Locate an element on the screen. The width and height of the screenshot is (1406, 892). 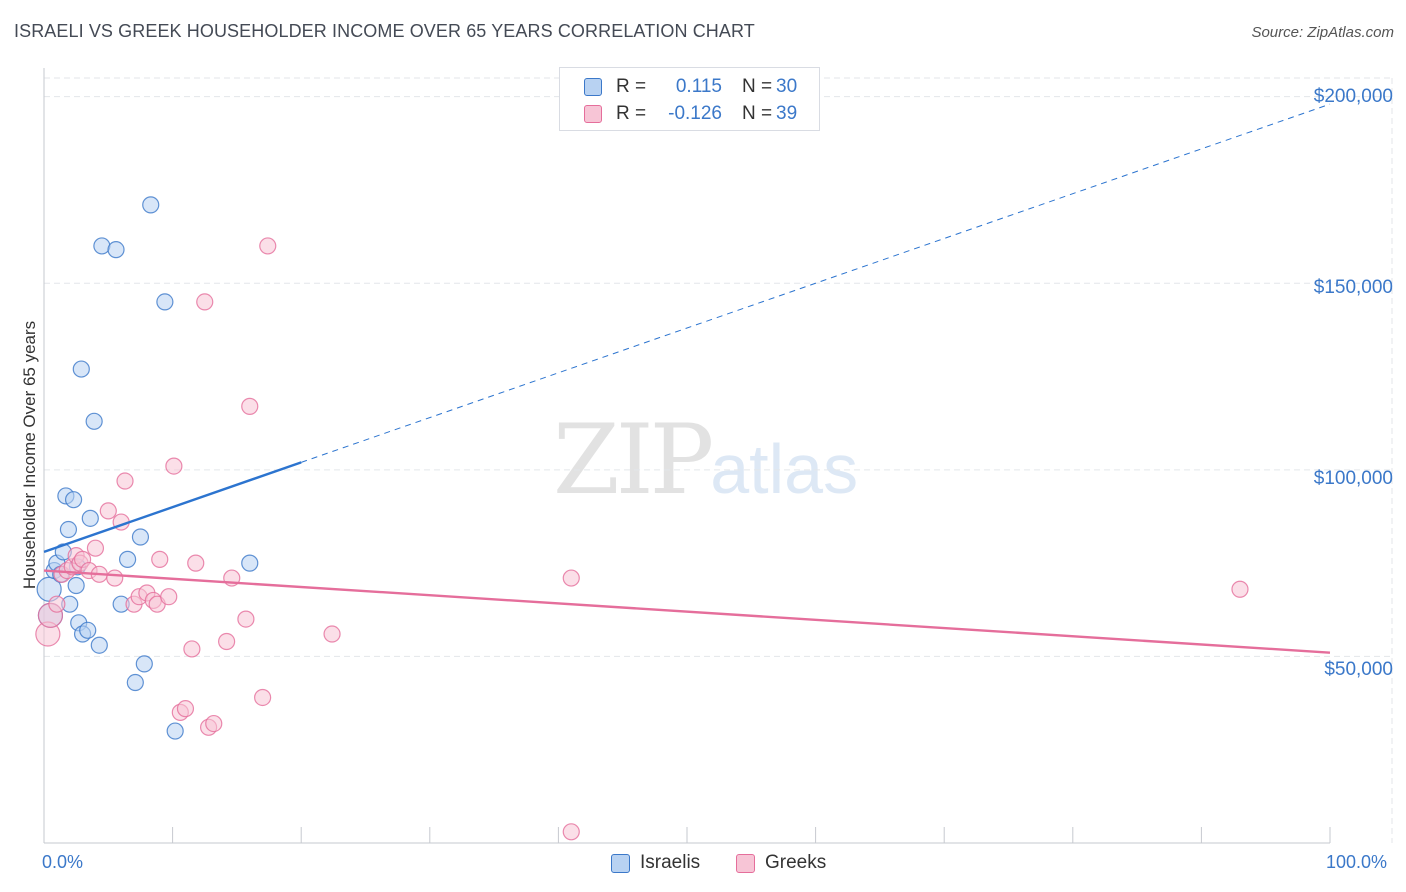
y-tick-label-50k: $50,000 is located at coordinates (1358, 669).